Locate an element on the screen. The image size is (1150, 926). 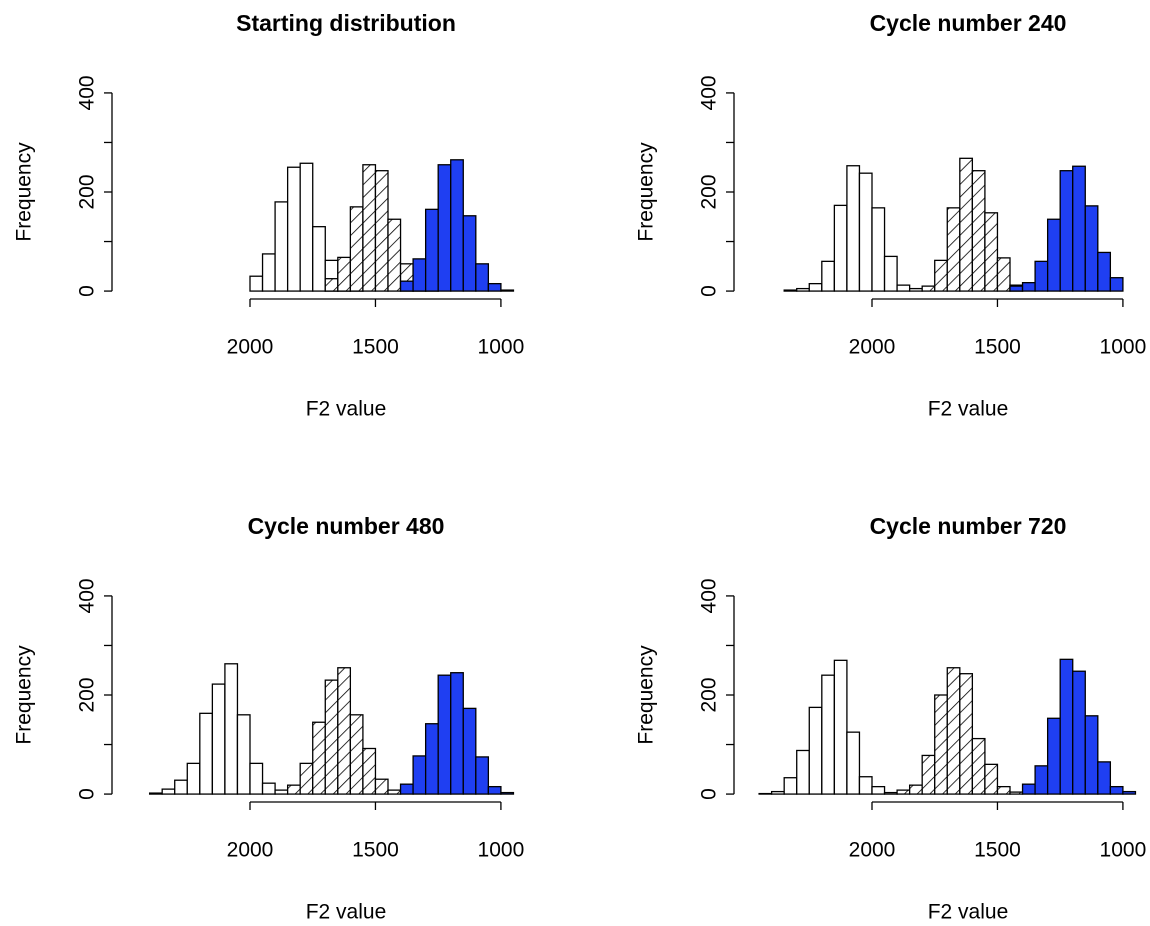
panel-title: Starting distribution is located at coordinates (346, 23).